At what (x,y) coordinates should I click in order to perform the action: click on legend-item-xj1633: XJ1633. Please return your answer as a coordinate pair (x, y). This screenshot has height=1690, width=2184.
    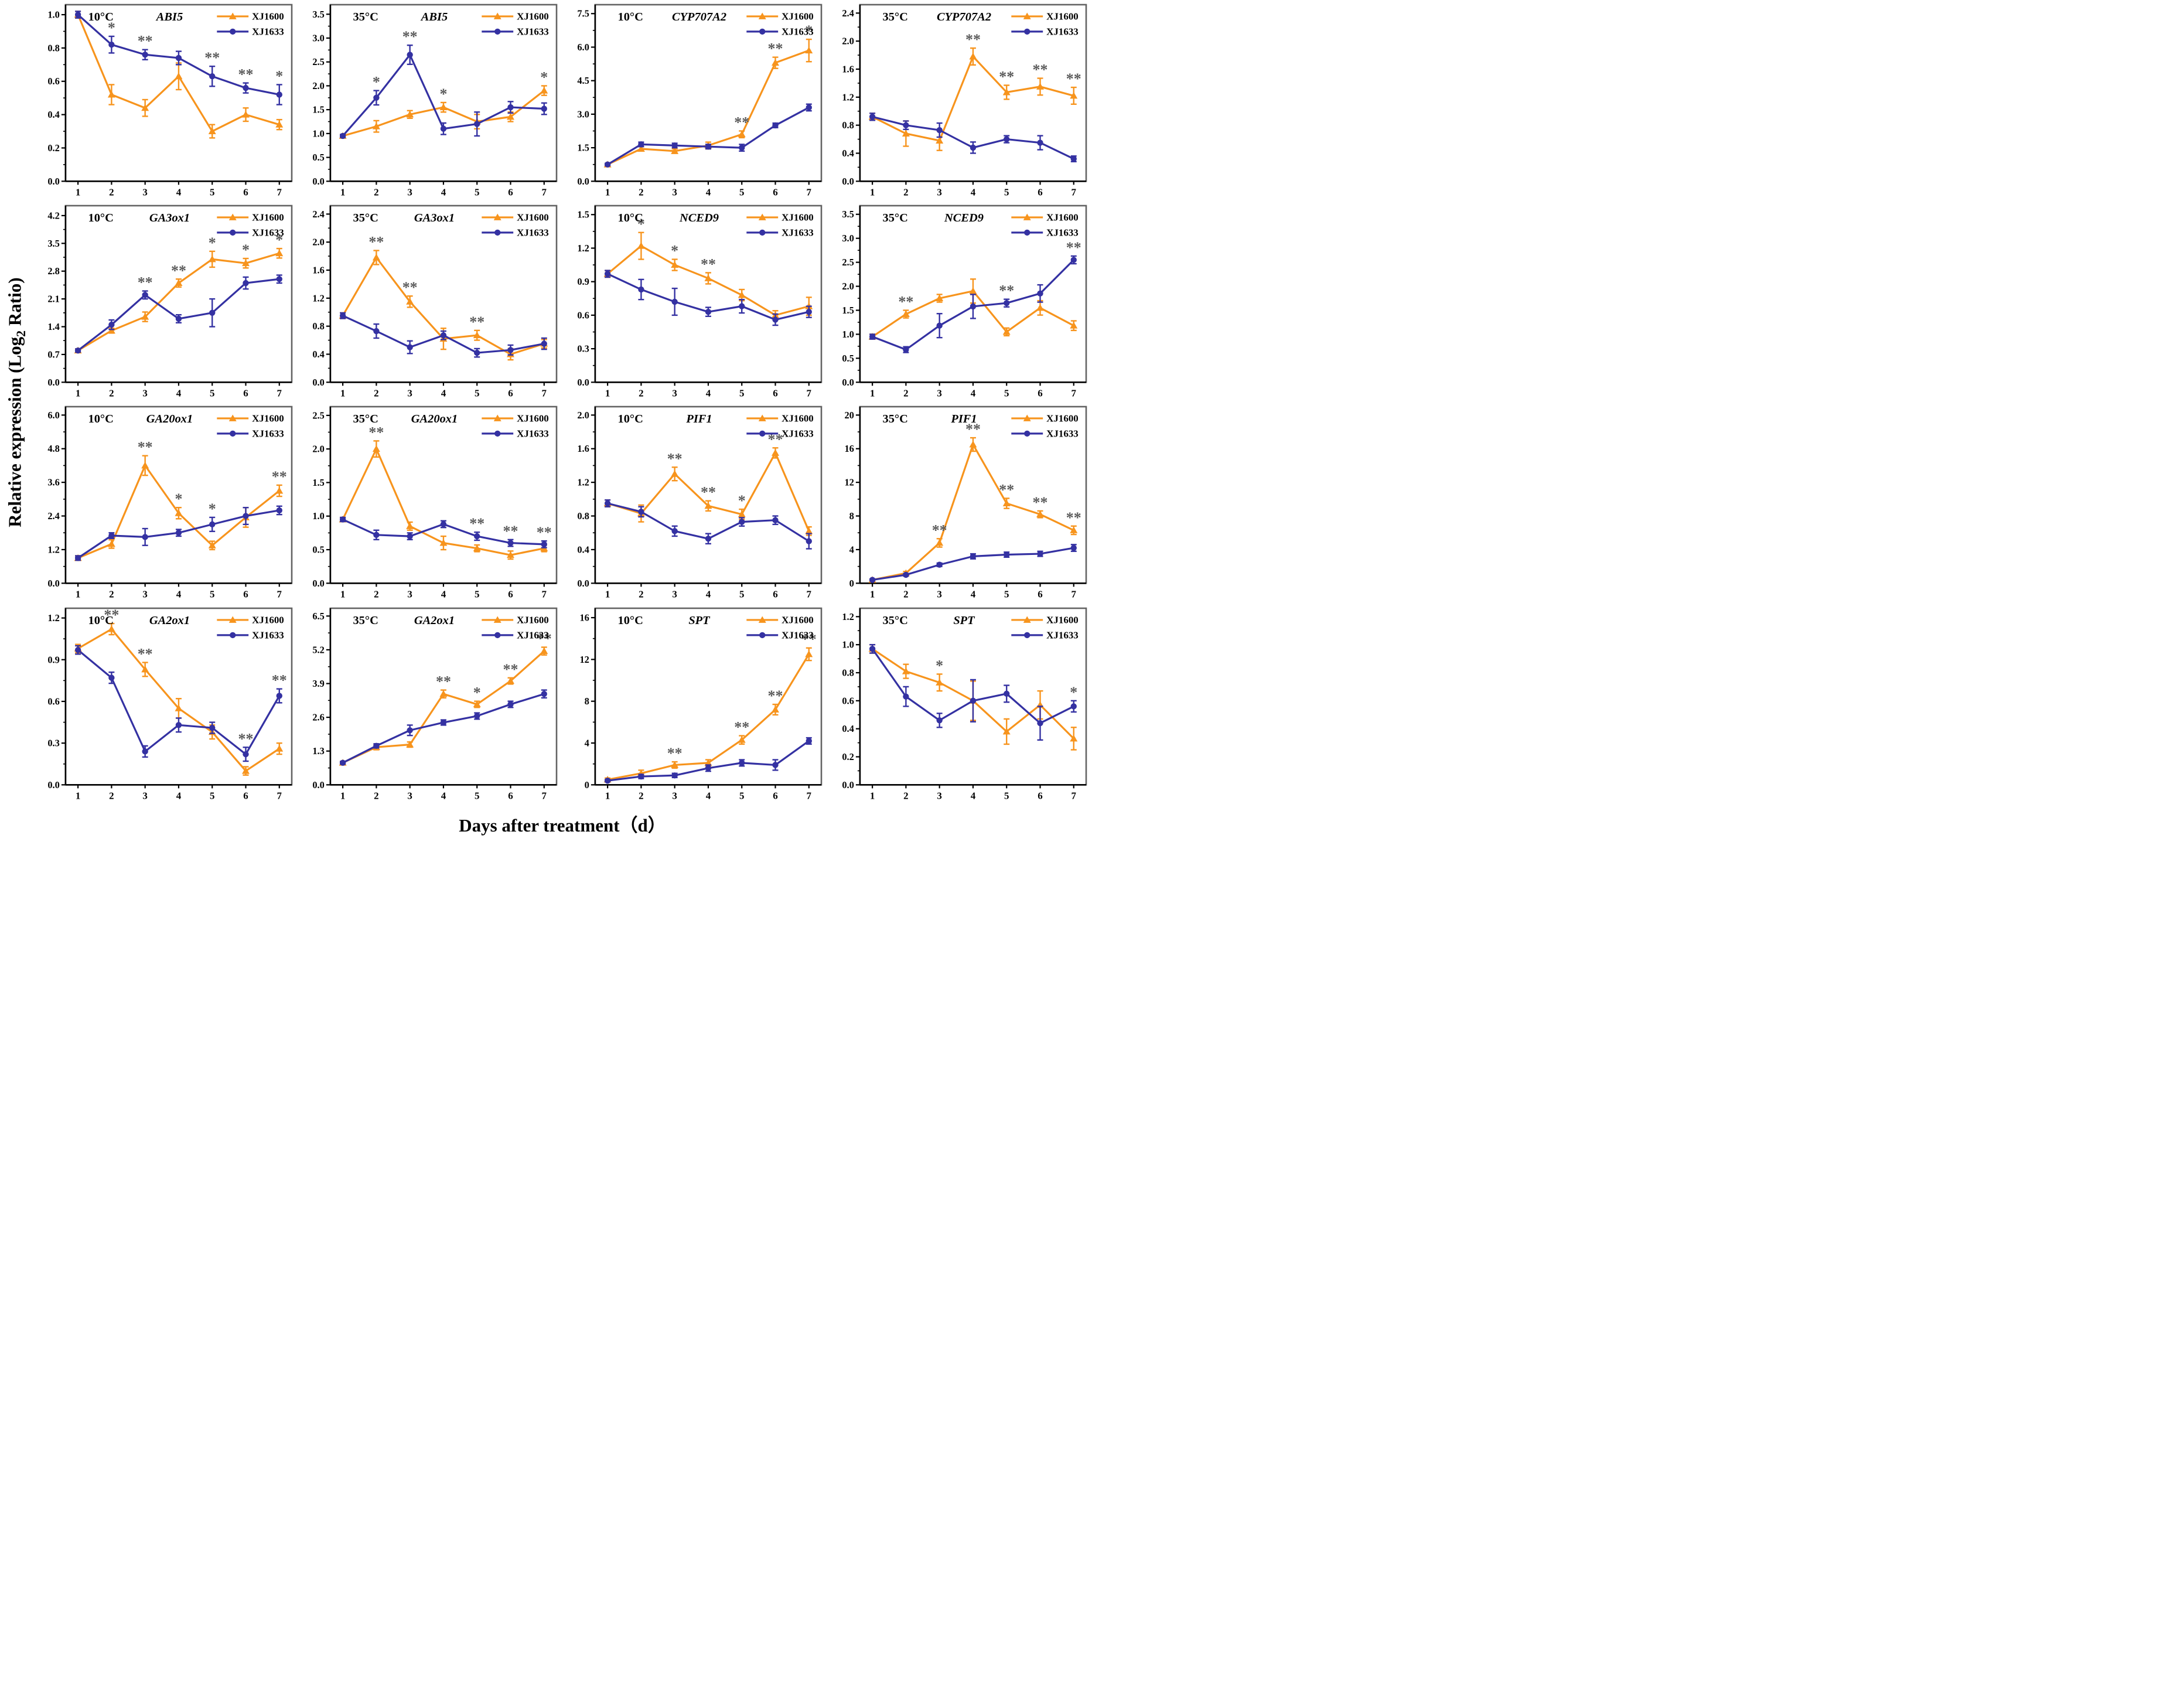
    Looking at the image, I should click on (515, 634).